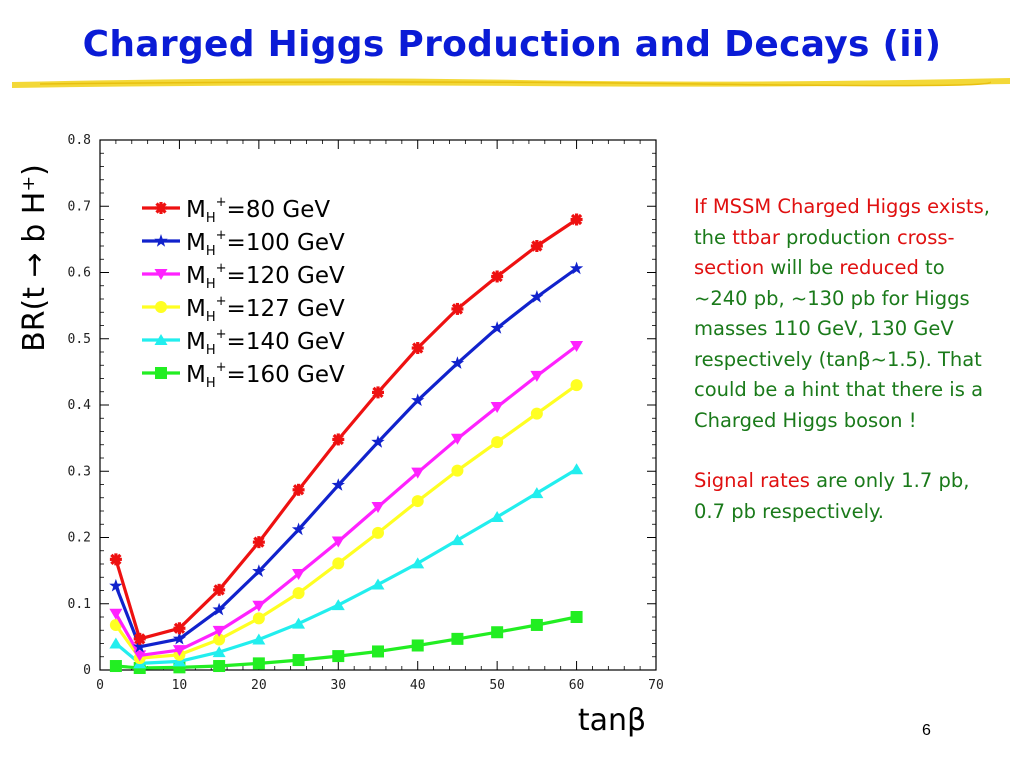 This screenshot has width=1024, height=768. What do you see at coordinates (832, 496) in the screenshot?
I see `paragraph2-segment: are only 1.7 pb, 0.7 pb respectively.` at bounding box center [832, 496].